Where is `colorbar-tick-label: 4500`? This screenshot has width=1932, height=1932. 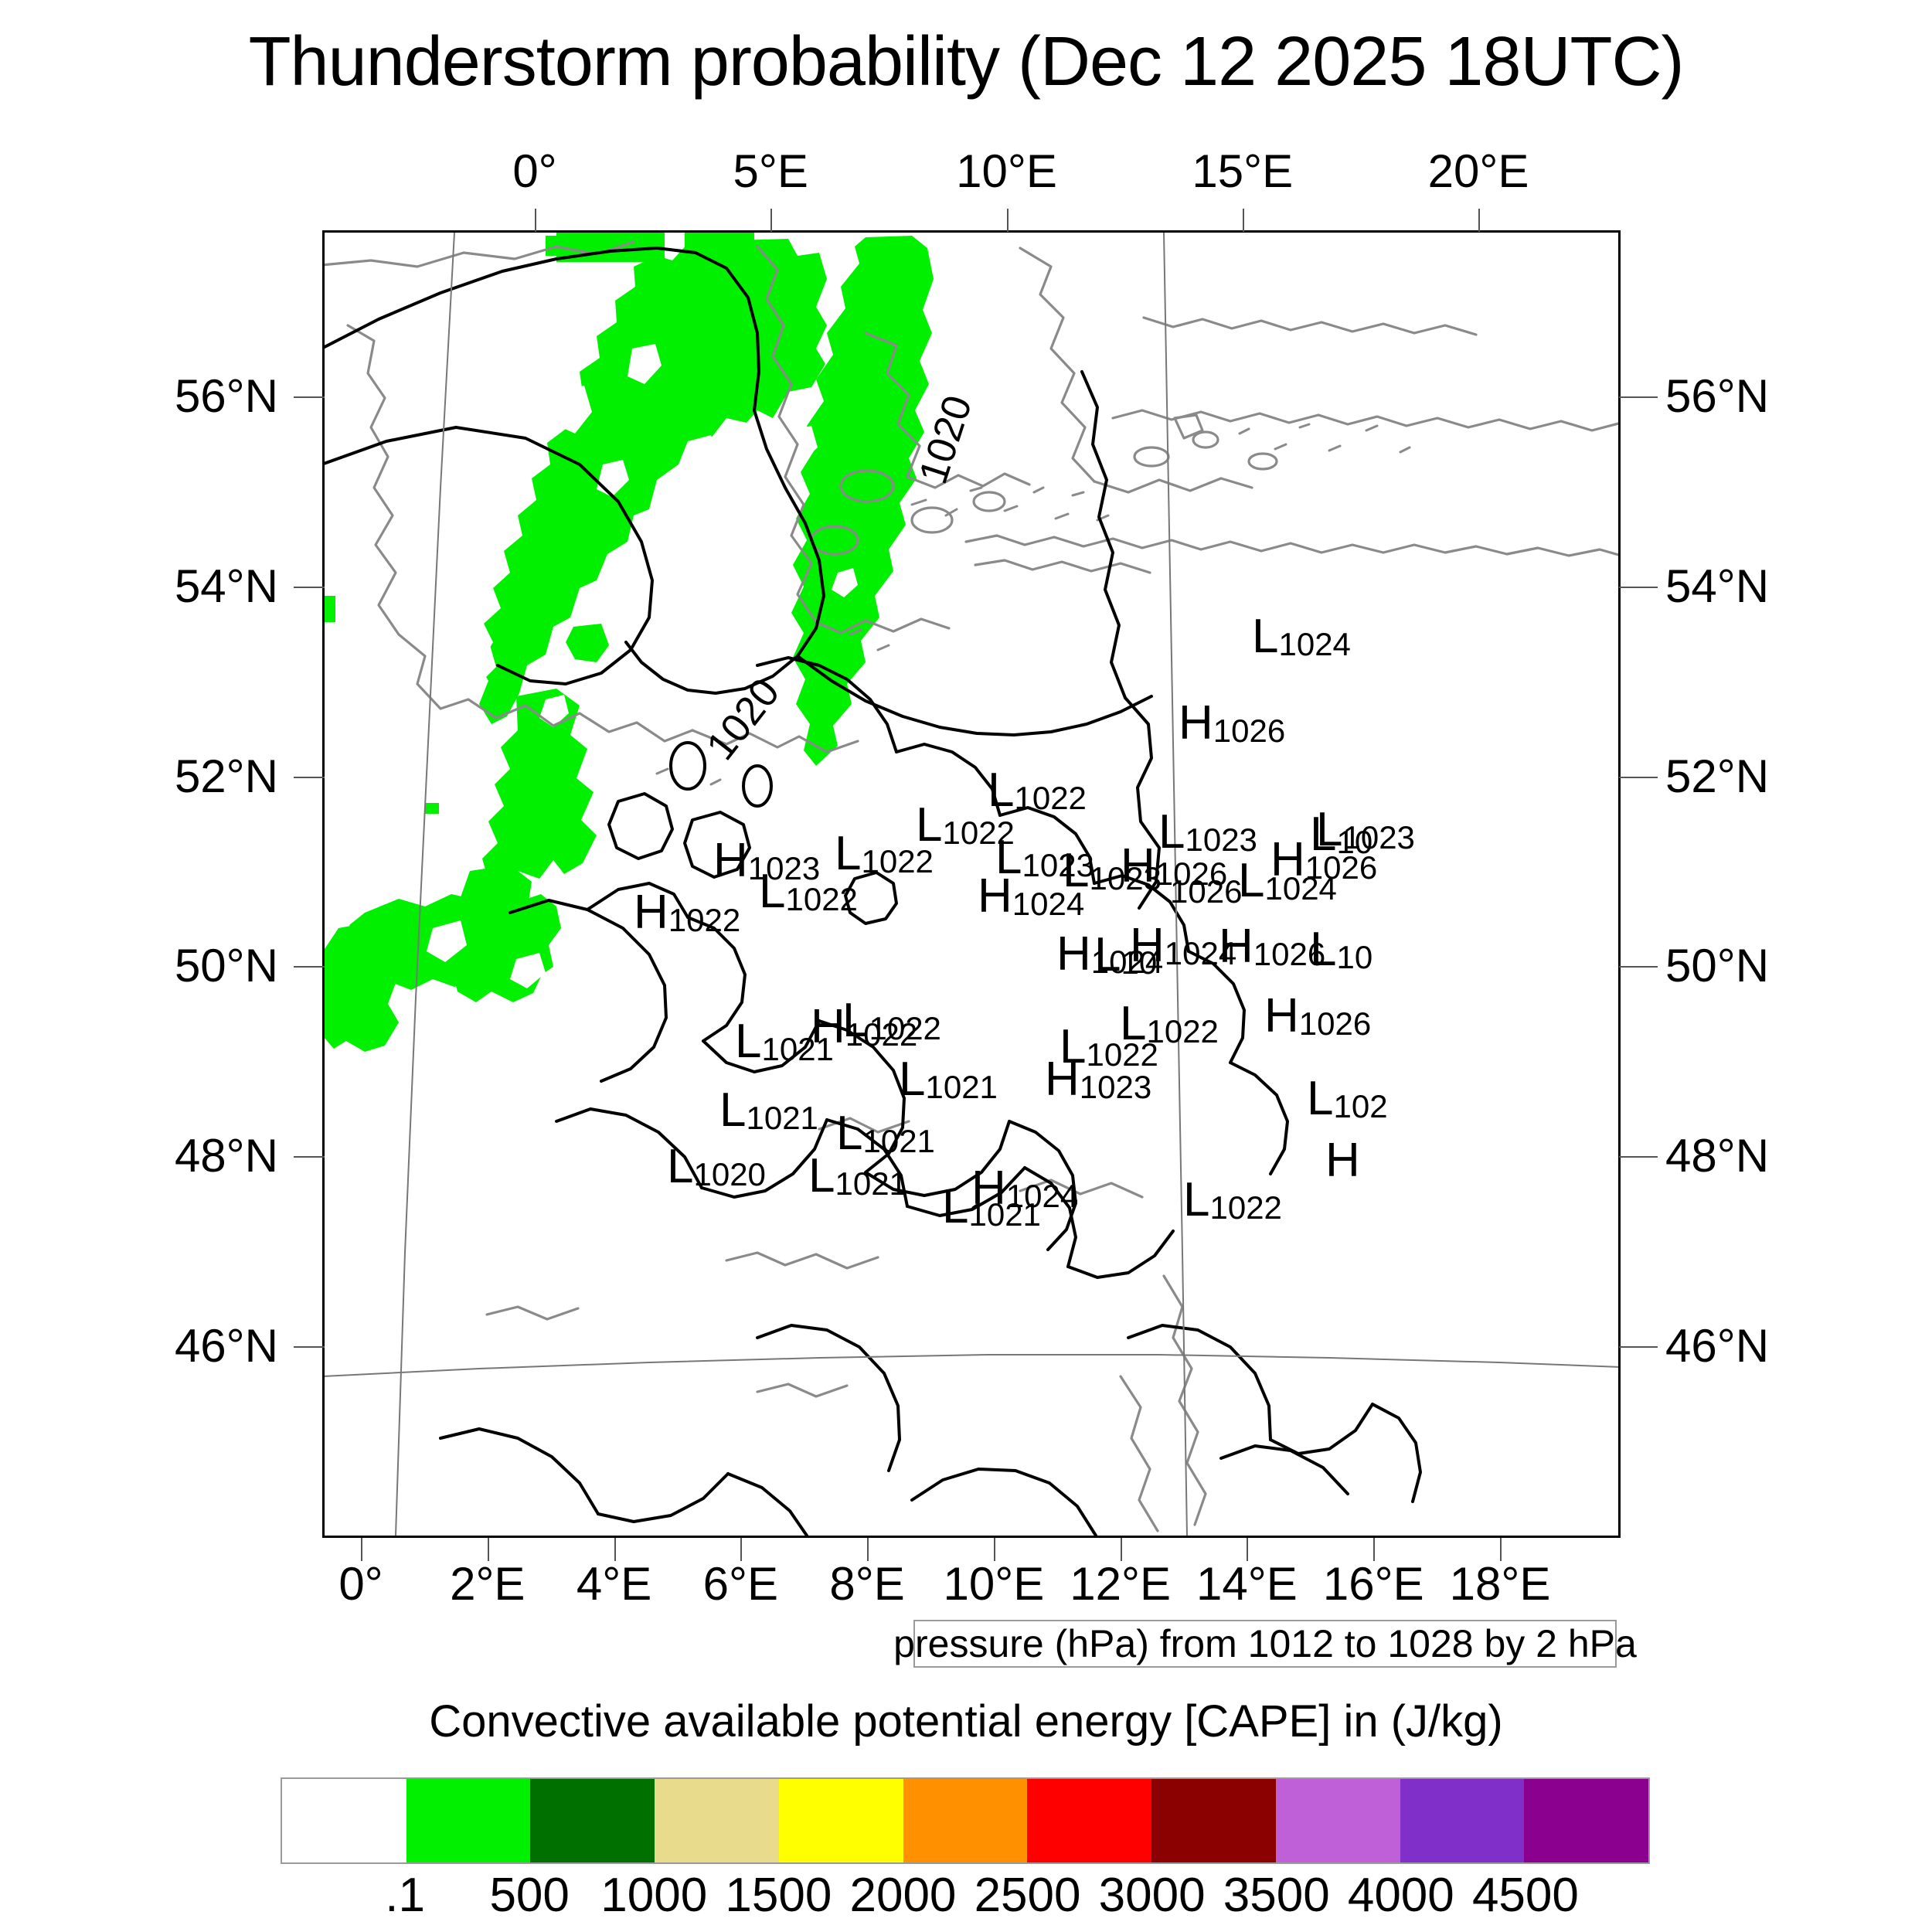
colorbar-tick-label: 4500 is located at coordinates (1525, 1896).